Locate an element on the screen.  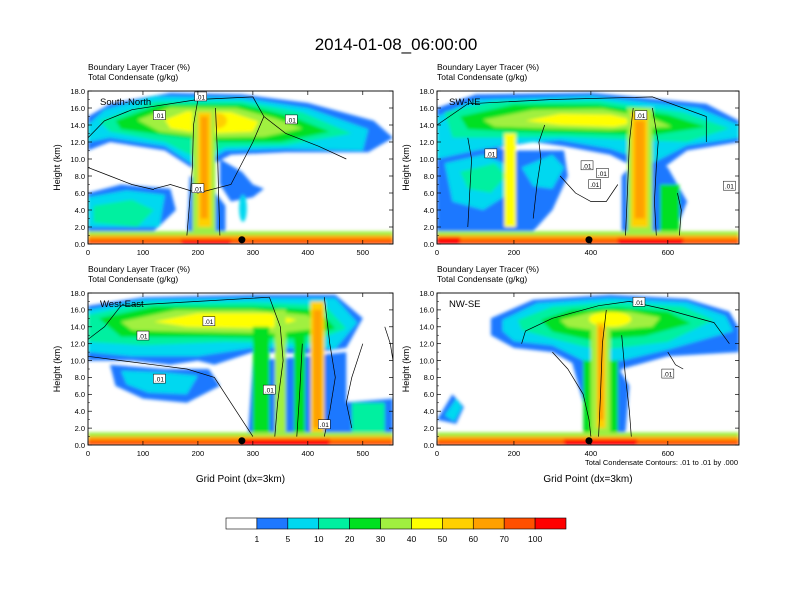
colorbar-label: 1 is located at coordinates (257, 539).